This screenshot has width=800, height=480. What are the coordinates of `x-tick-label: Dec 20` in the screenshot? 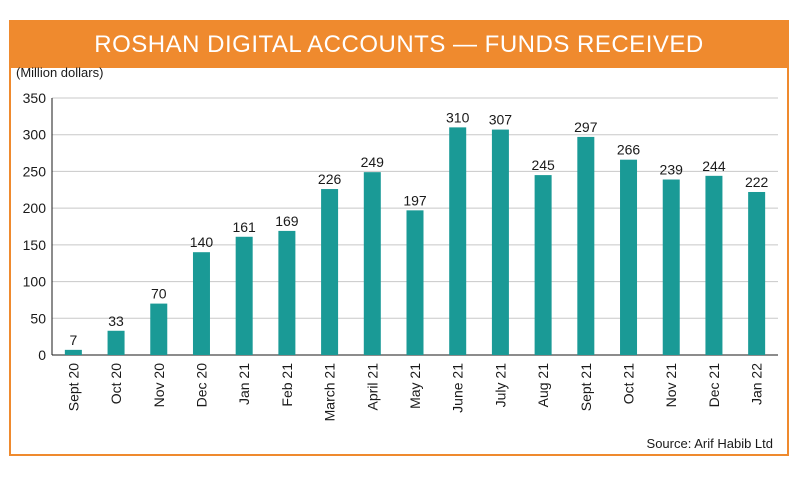 It's located at (201, 385).